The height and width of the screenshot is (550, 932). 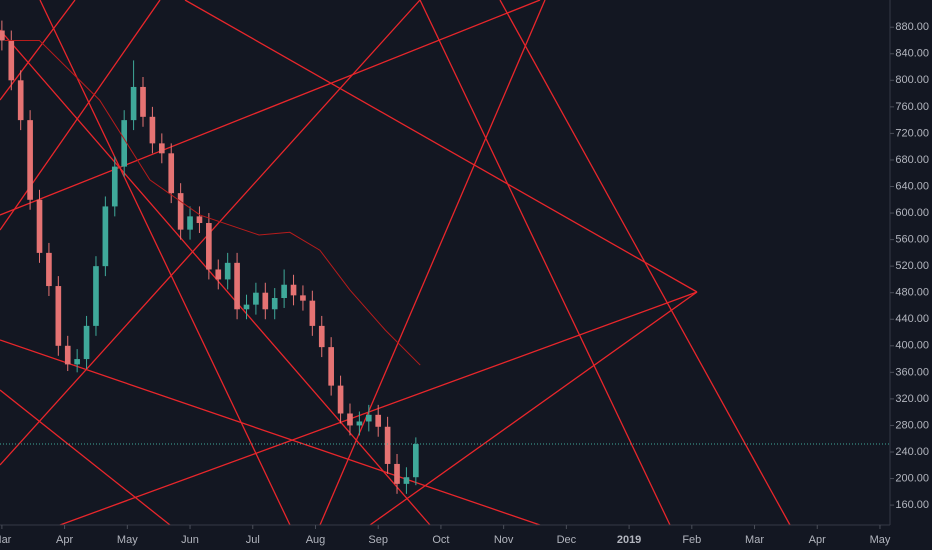 What do you see at coordinates (912, 372) in the screenshot?
I see `y-tick-label: 360.00` at bounding box center [912, 372].